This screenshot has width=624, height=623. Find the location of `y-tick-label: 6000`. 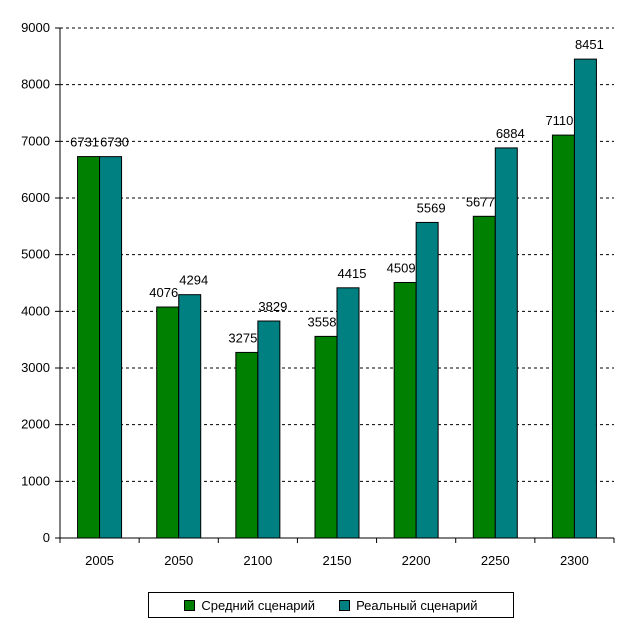

y-tick-label: 6000 is located at coordinates (35, 197).